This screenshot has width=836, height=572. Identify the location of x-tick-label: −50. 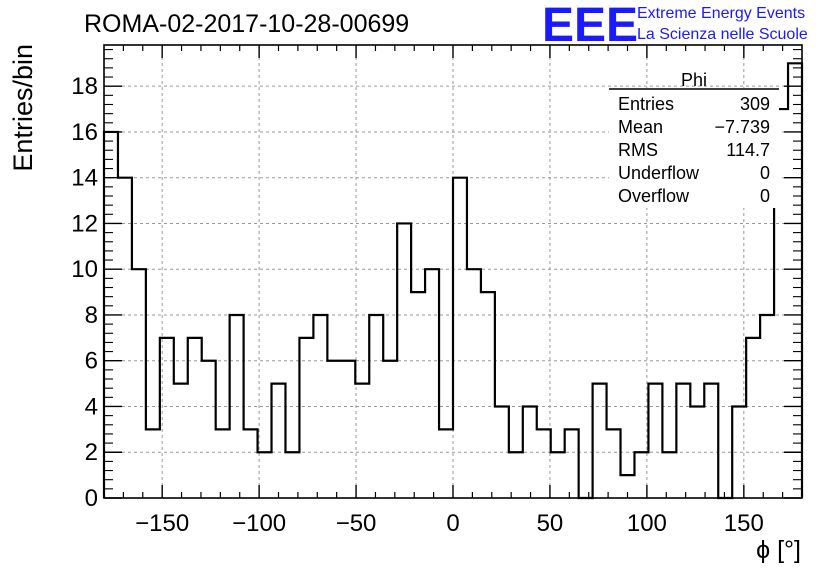
(356, 523).